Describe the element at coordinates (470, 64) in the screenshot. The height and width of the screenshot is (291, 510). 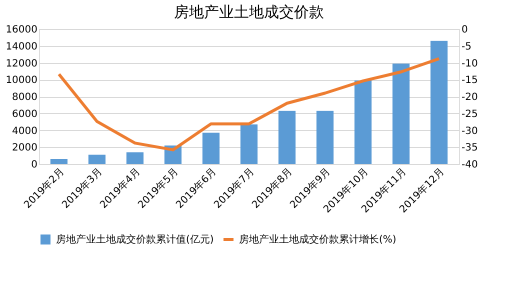
I see `y2-tick-label: -10` at that location.